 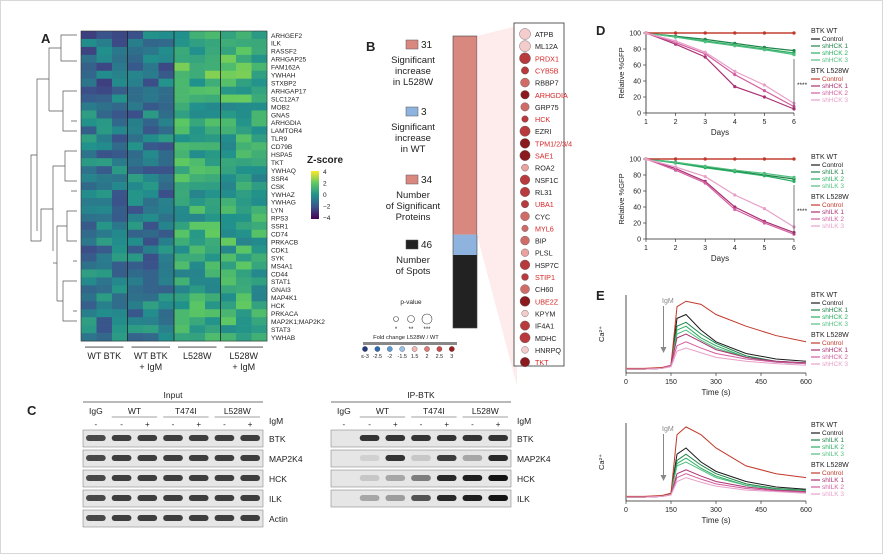 I want to click on igm-sign: -, so click(x=344, y=424).